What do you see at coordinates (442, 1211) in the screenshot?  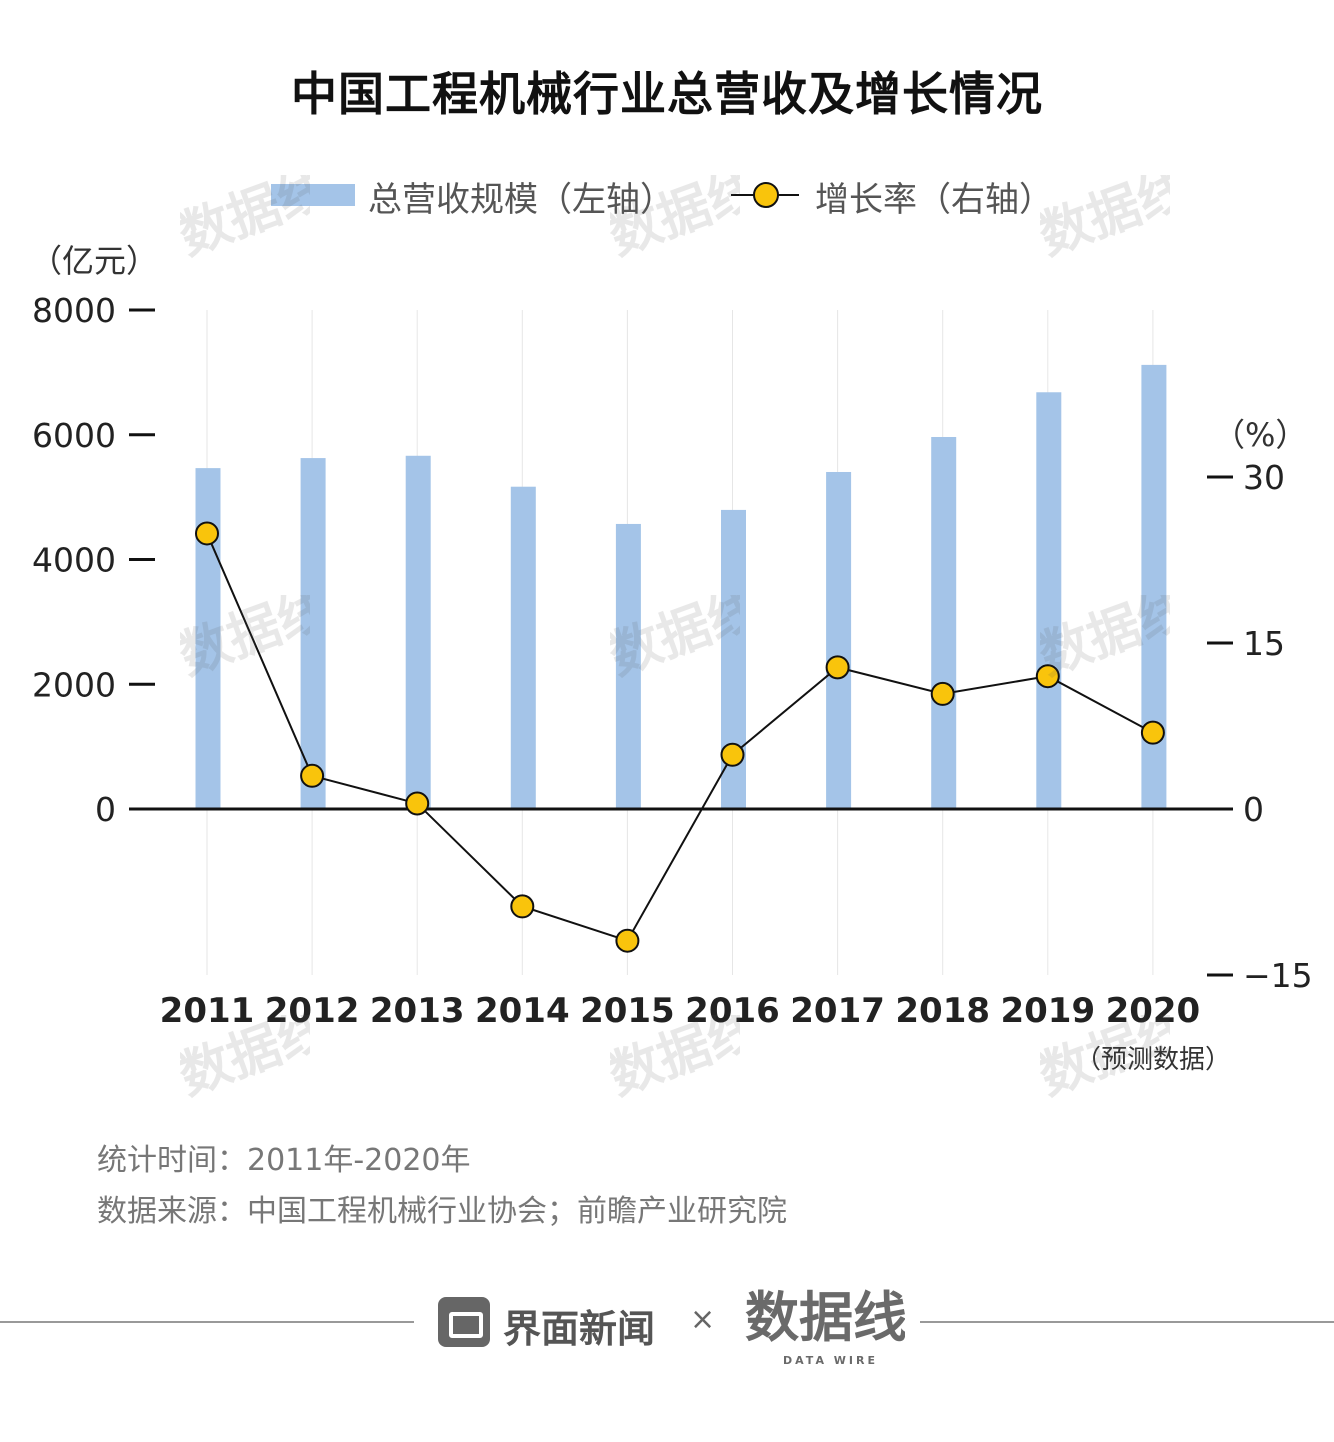 I see `footer-source: 数据来源：中国工程机械行业协会；前瞻产业研究院` at bounding box center [442, 1211].